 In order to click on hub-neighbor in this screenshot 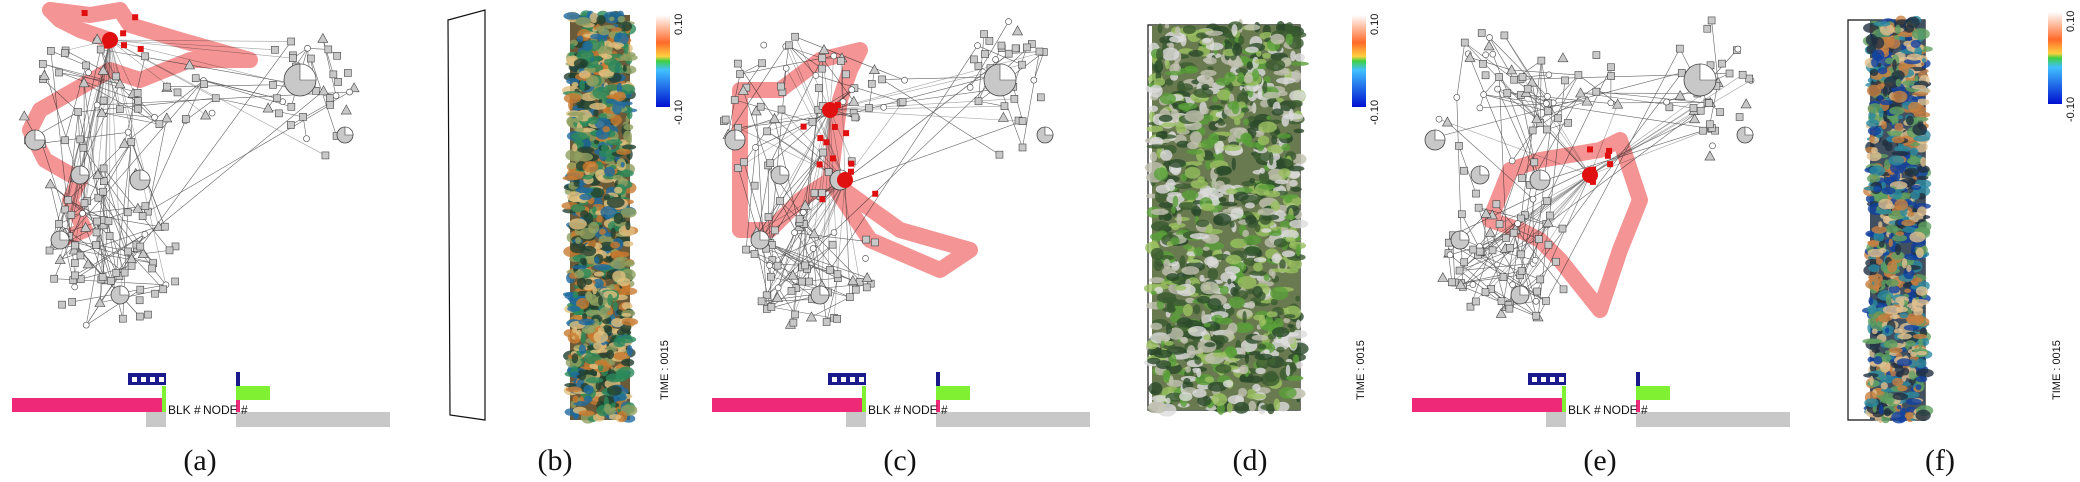, I will do `click(819, 164)`.